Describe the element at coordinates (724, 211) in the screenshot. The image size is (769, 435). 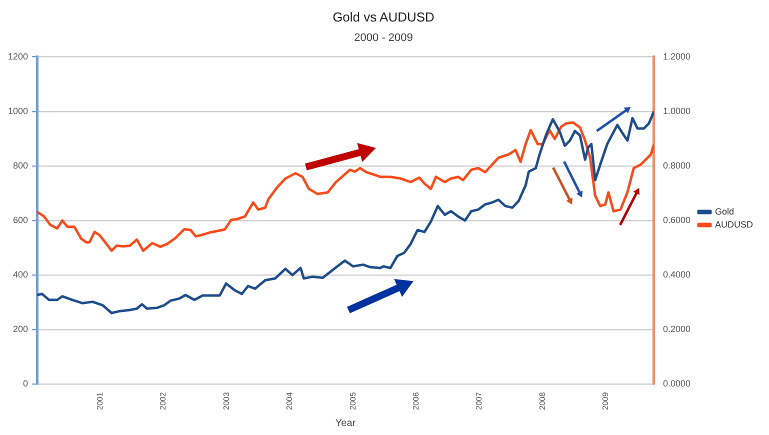
I see `legend-label: Gold` at that location.